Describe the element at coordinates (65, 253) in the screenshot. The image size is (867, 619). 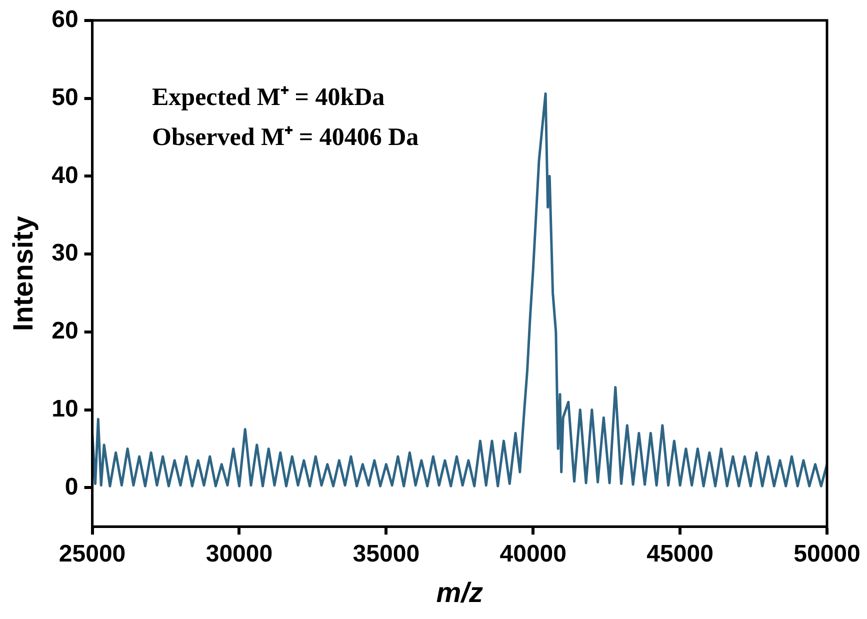
I see `y-tick-label: 30` at that location.